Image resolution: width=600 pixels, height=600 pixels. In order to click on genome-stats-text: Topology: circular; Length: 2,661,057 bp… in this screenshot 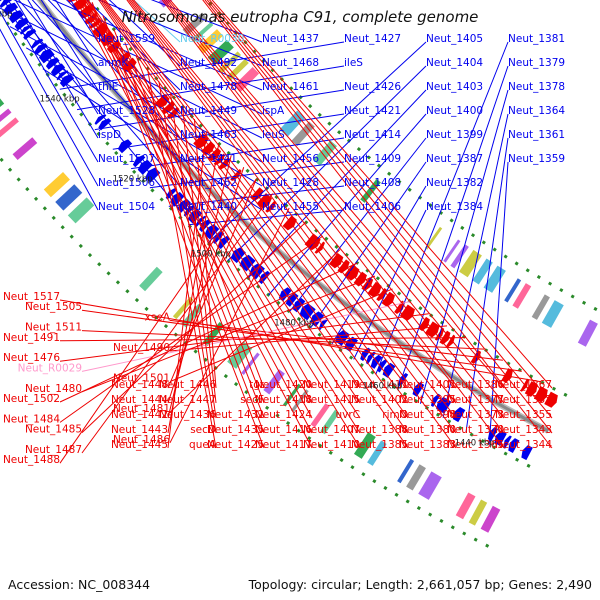, I will do `click(420, 584)`.